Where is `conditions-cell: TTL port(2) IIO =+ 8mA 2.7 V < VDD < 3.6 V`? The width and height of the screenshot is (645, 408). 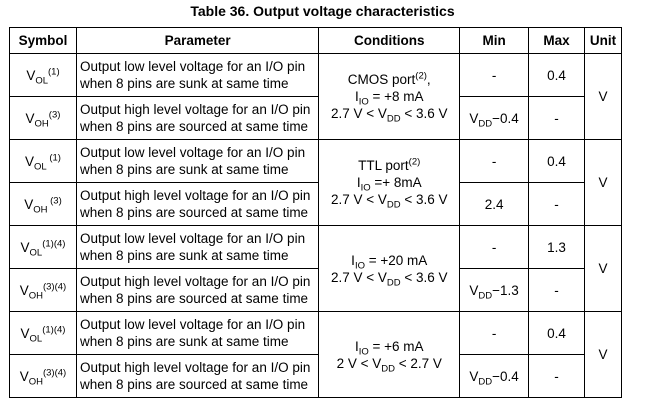
conditions-cell: TTL port(2) IIO =+ 8mA 2.7 V < VDD < 3.6 V is located at coordinates (389, 182).